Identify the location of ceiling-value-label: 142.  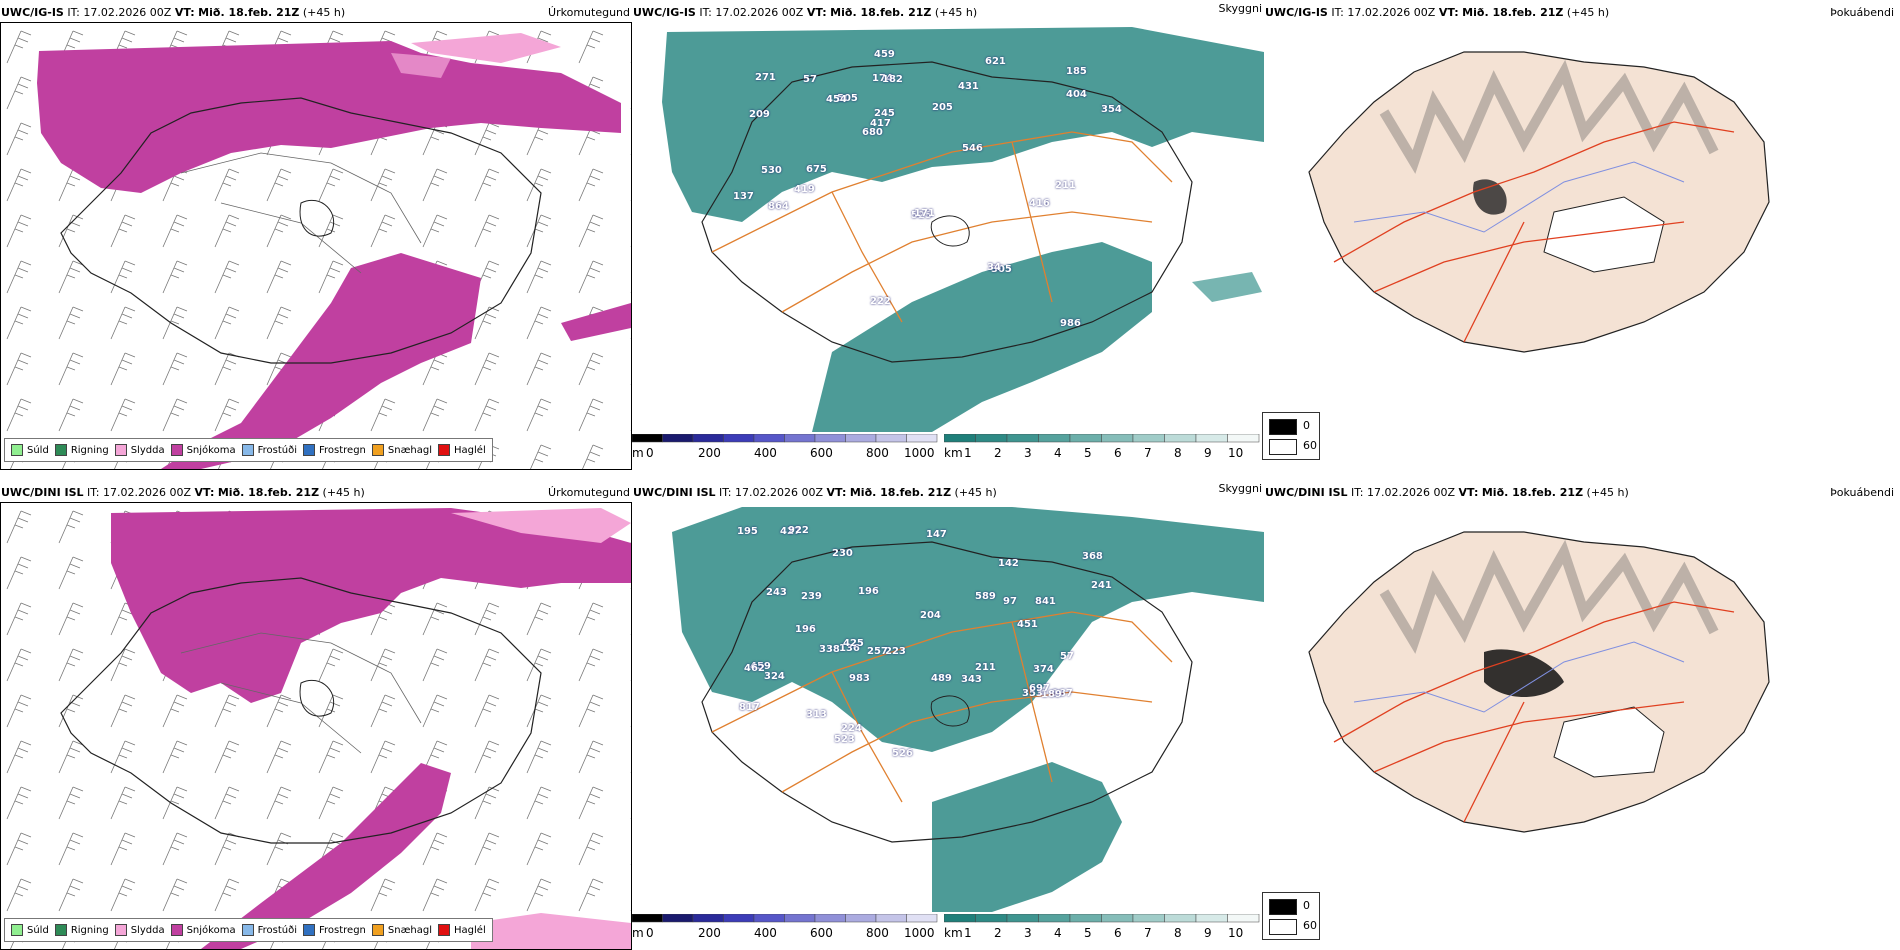
(1008, 563).